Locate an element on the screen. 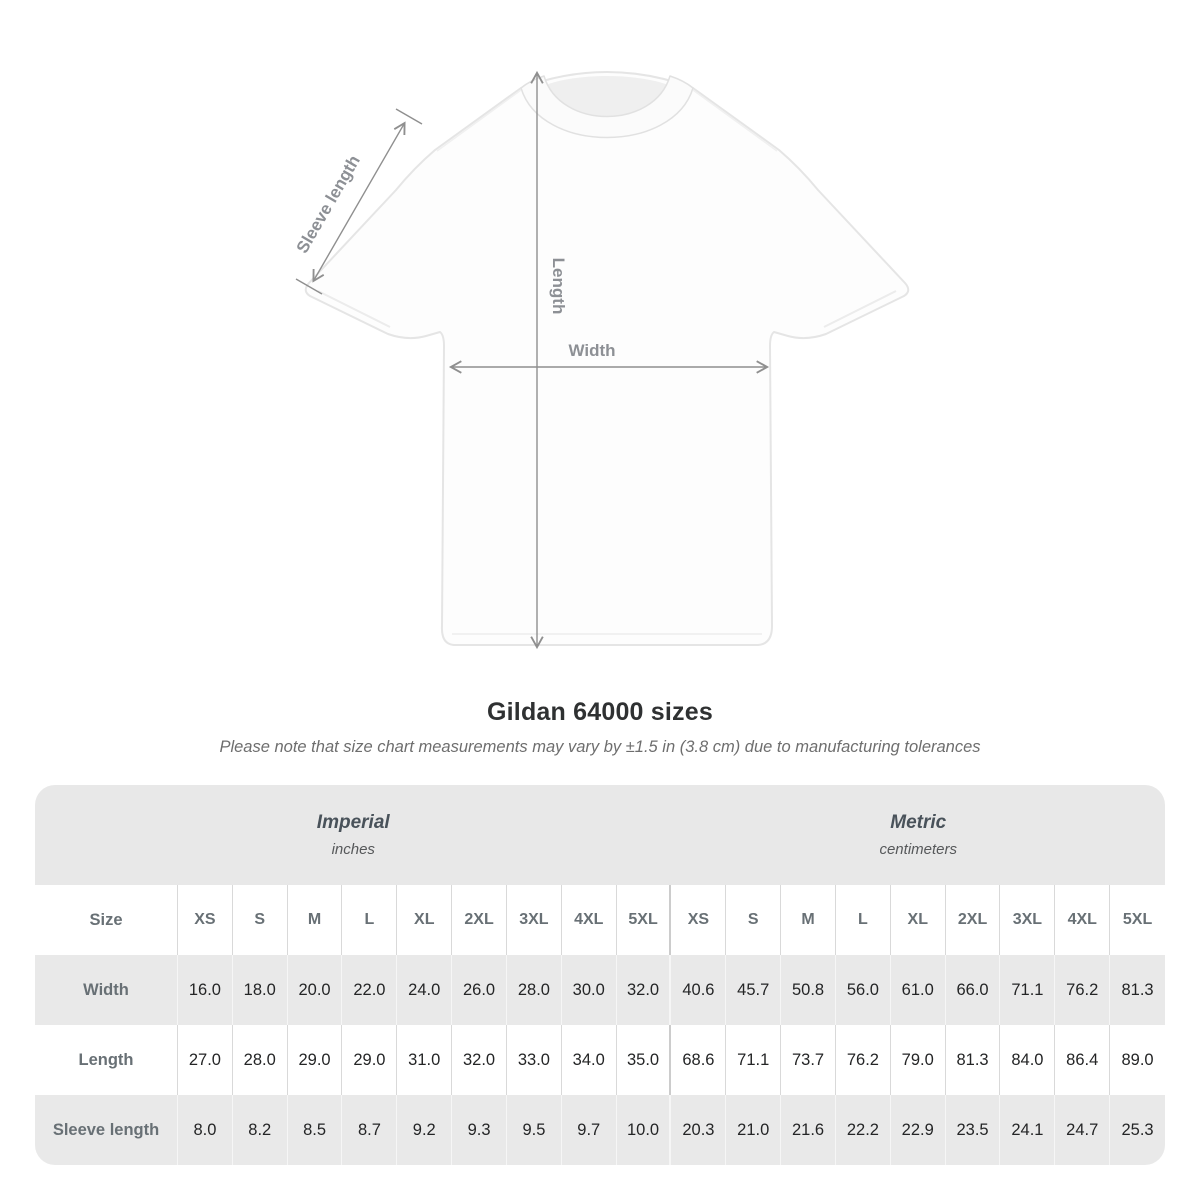 The height and width of the screenshot is (1200, 1200). size-col-header: Size is located at coordinates (106, 920).